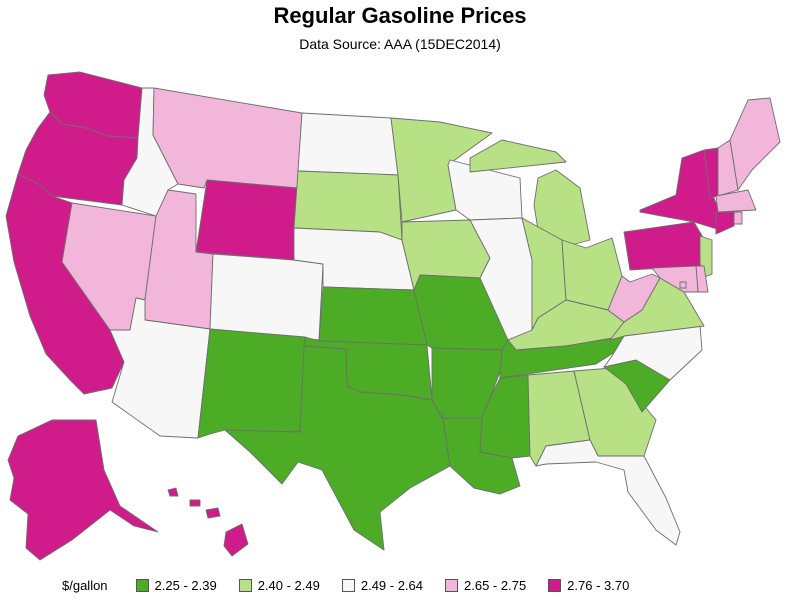 The width and height of the screenshot is (800, 600). Describe the element at coordinates (675, 279) in the screenshot. I see `state-md` at that location.